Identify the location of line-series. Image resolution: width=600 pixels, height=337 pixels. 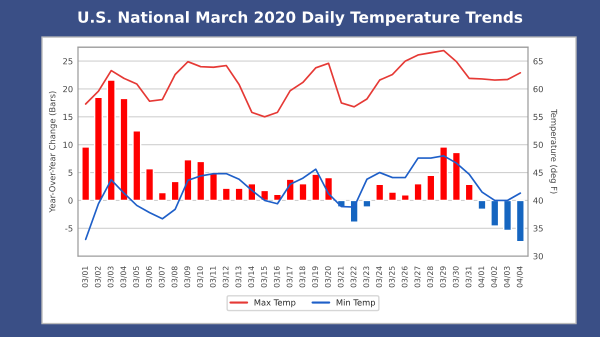
(303, 84).